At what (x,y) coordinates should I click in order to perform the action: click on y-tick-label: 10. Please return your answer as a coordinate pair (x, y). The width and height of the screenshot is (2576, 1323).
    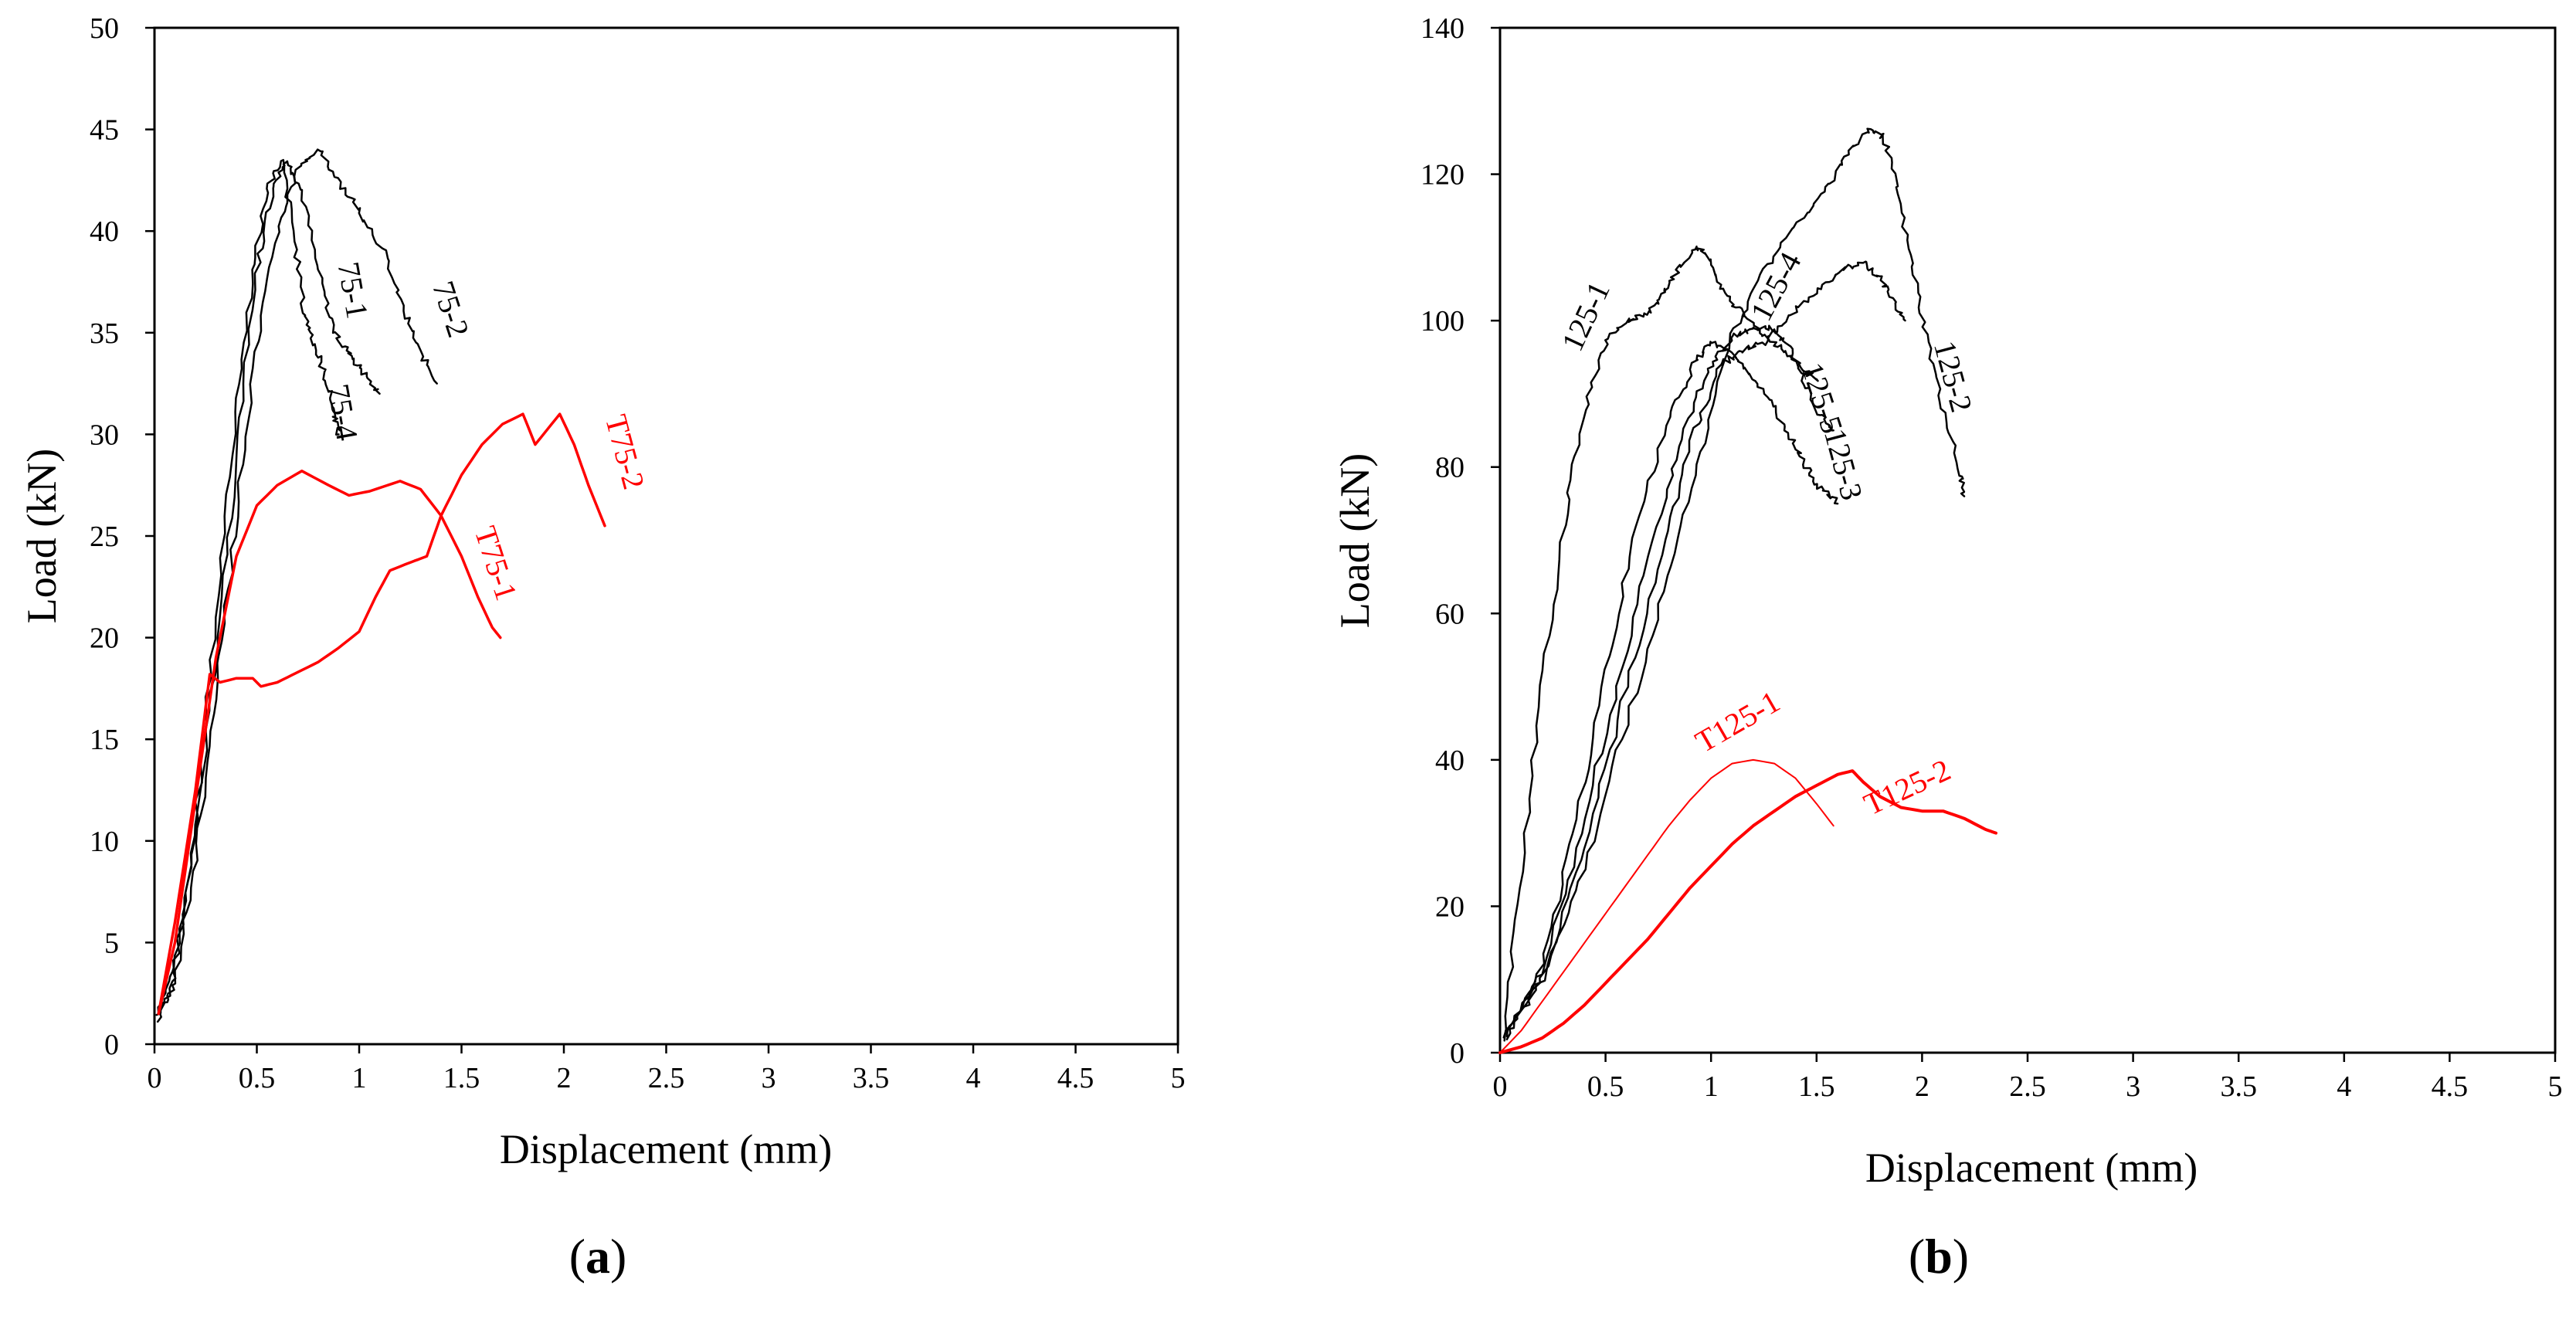
    Looking at the image, I should click on (105, 842).